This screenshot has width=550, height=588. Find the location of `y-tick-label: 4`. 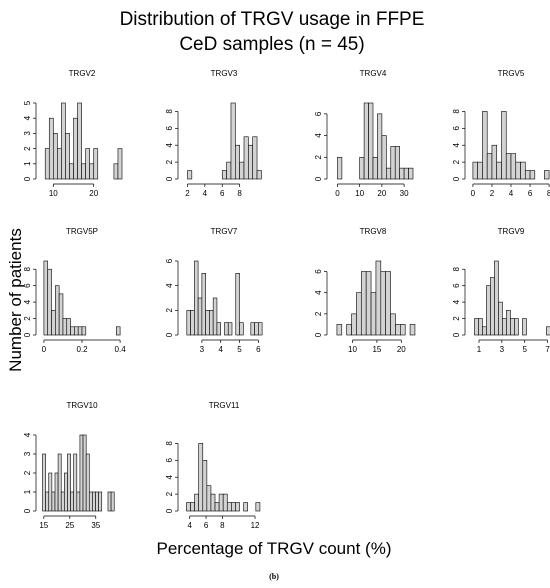

y-tick-label: 4 is located at coordinates (456, 144).